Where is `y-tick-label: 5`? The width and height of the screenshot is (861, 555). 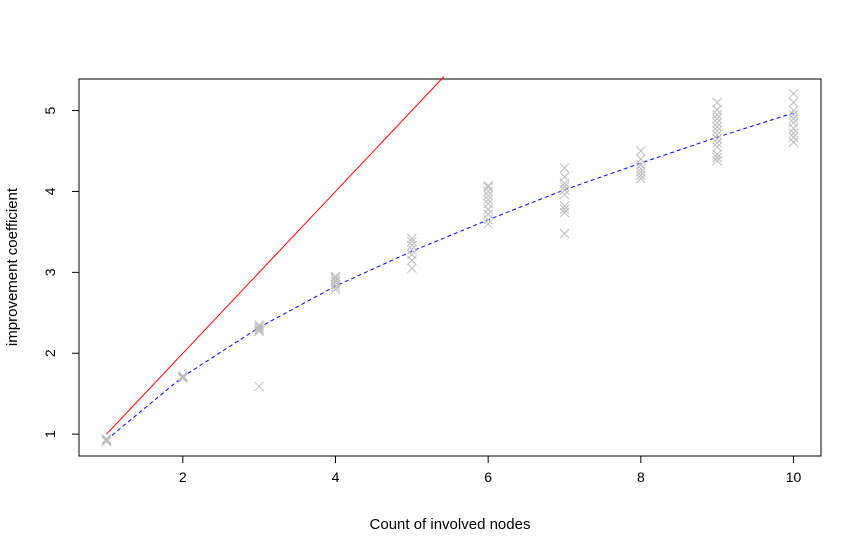
y-tick-label: 5 is located at coordinates (50, 110).